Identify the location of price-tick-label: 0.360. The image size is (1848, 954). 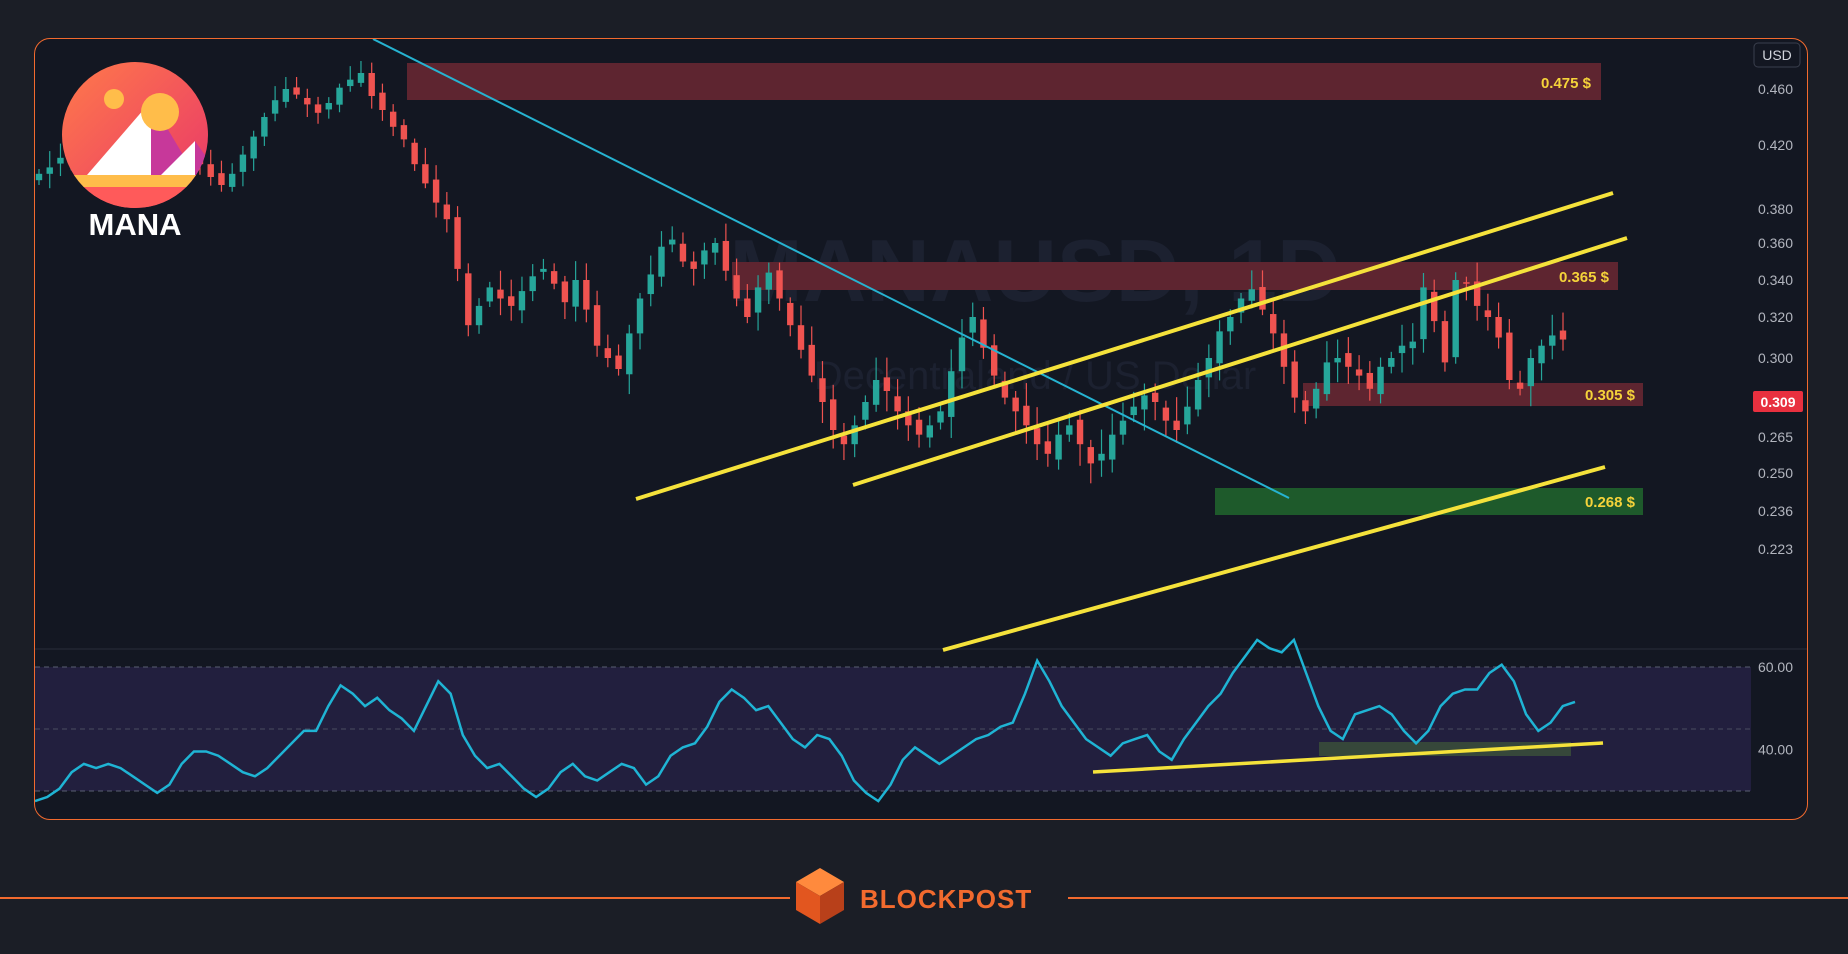
(1775, 243).